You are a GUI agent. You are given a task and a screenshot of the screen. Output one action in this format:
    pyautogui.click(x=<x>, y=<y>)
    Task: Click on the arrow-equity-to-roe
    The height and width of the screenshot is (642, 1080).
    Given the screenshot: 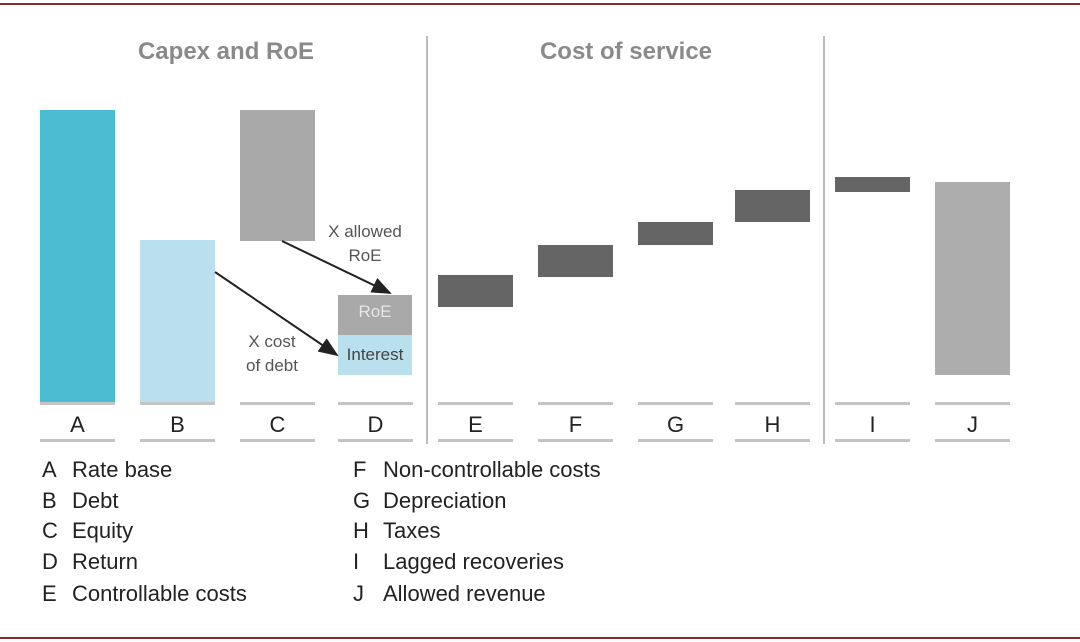 What is the action you would take?
    pyautogui.click(x=336, y=267)
    